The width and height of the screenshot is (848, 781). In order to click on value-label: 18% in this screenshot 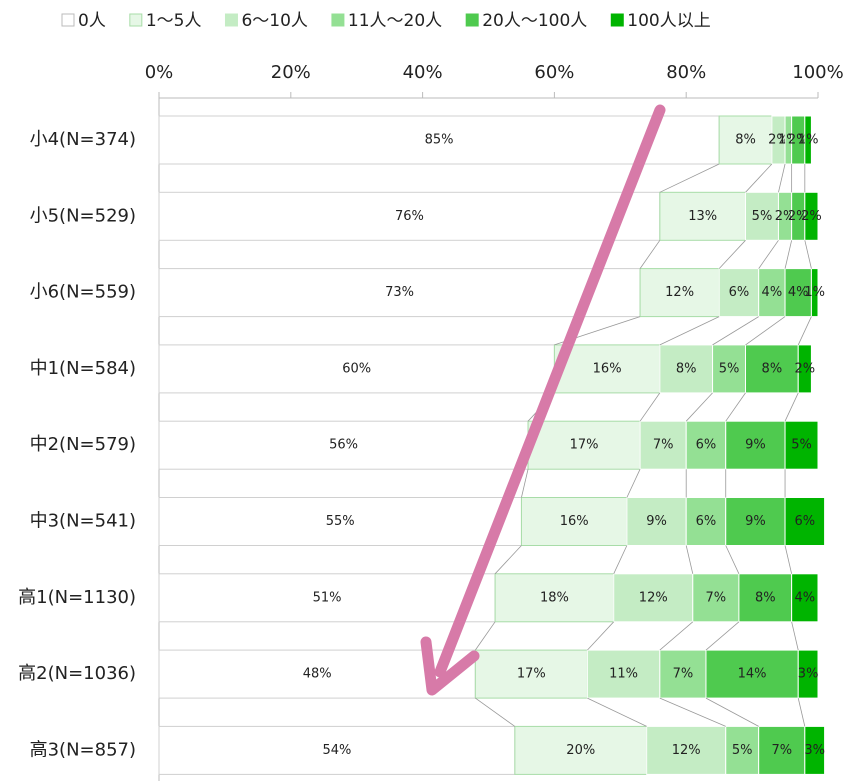, I will do `click(554, 597)`.